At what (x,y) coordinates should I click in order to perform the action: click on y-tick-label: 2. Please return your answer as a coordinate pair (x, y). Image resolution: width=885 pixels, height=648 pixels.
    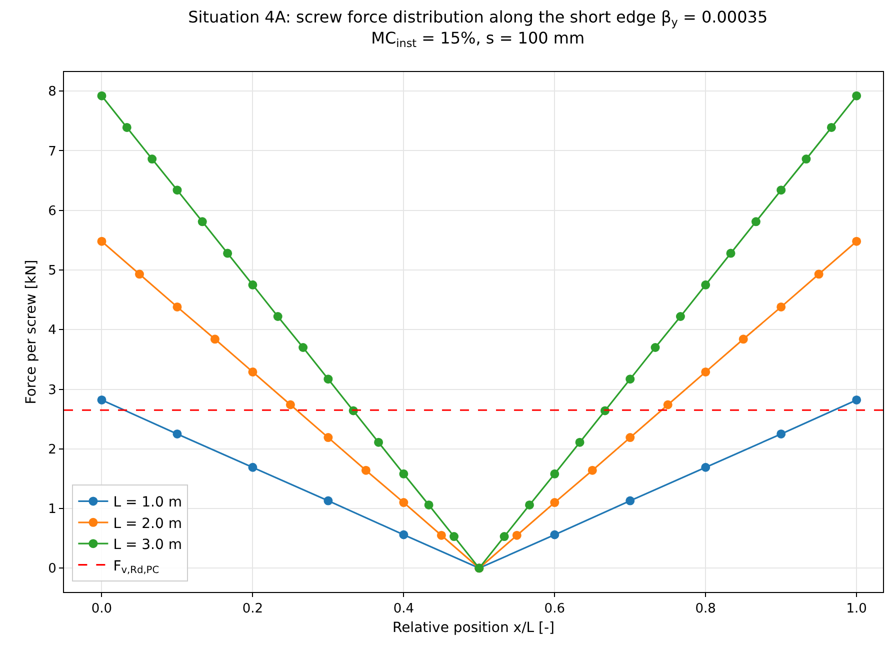
    Looking at the image, I should click on (52, 450).